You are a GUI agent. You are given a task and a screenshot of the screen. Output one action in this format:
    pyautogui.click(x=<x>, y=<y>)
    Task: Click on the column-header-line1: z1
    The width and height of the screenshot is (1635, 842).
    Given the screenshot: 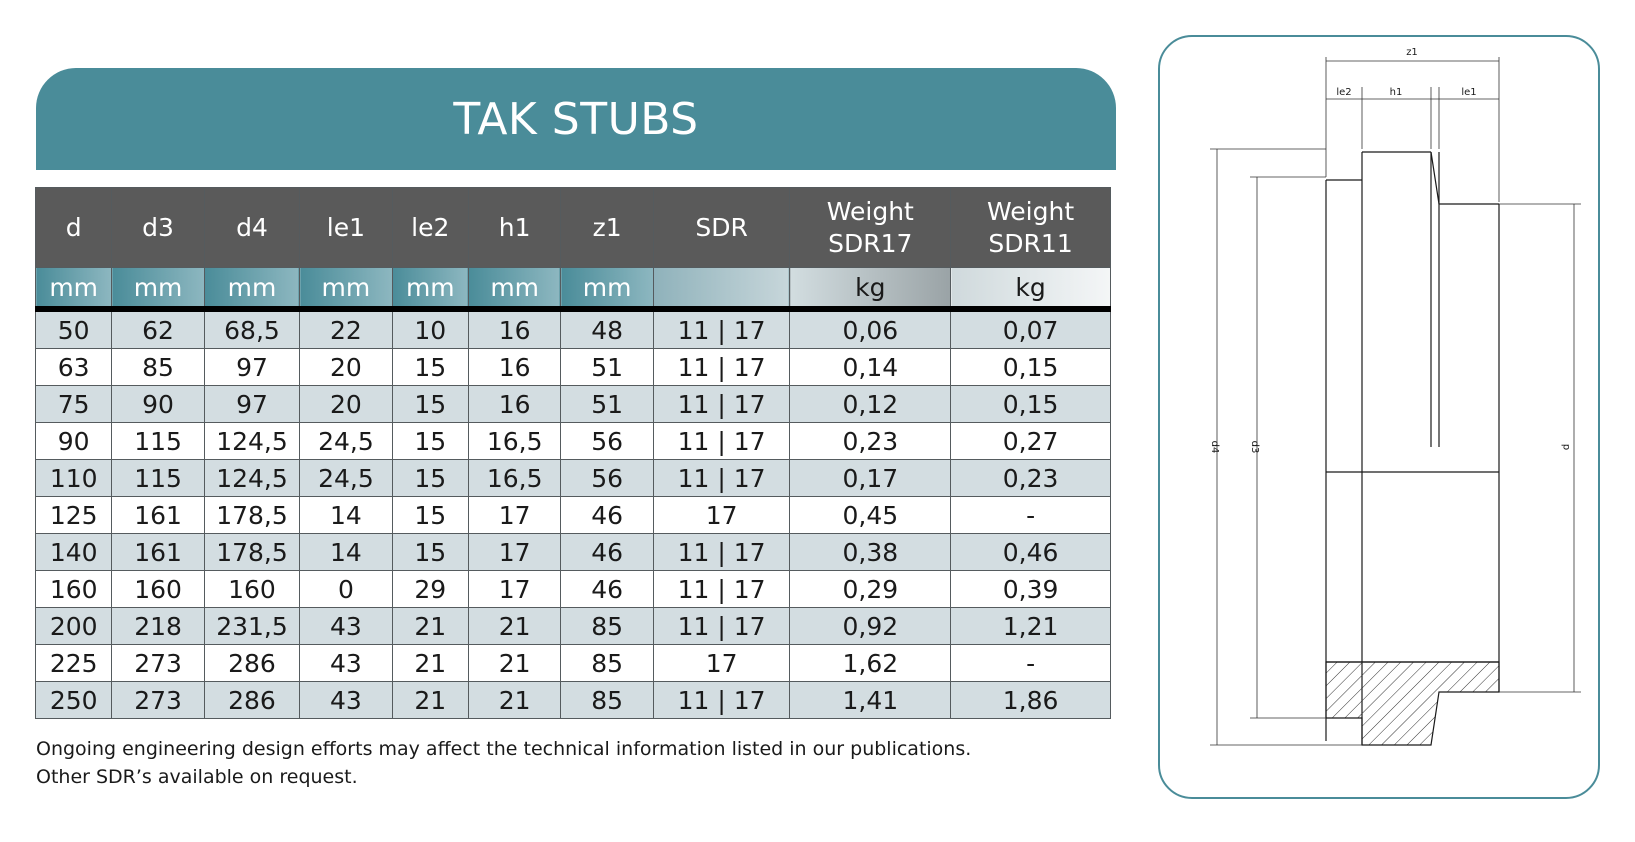 What is the action you would take?
    pyautogui.click(x=607, y=227)
    